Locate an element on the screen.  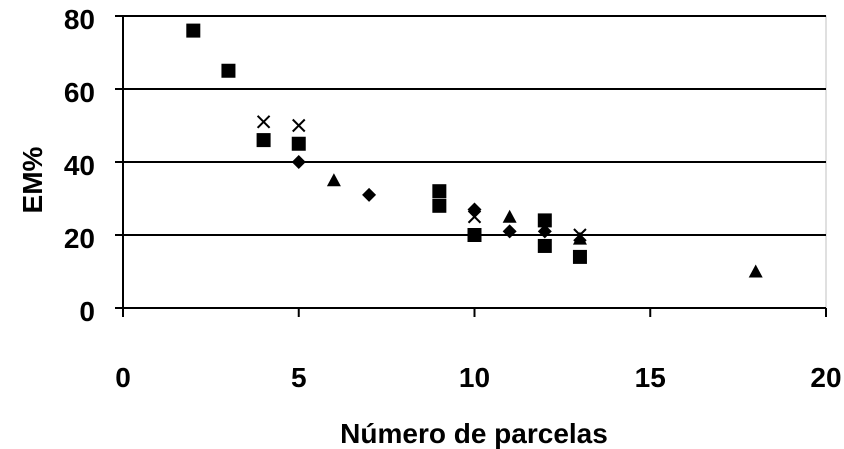
y-tick-label-2: 40 is located at coordinates (79, 165).